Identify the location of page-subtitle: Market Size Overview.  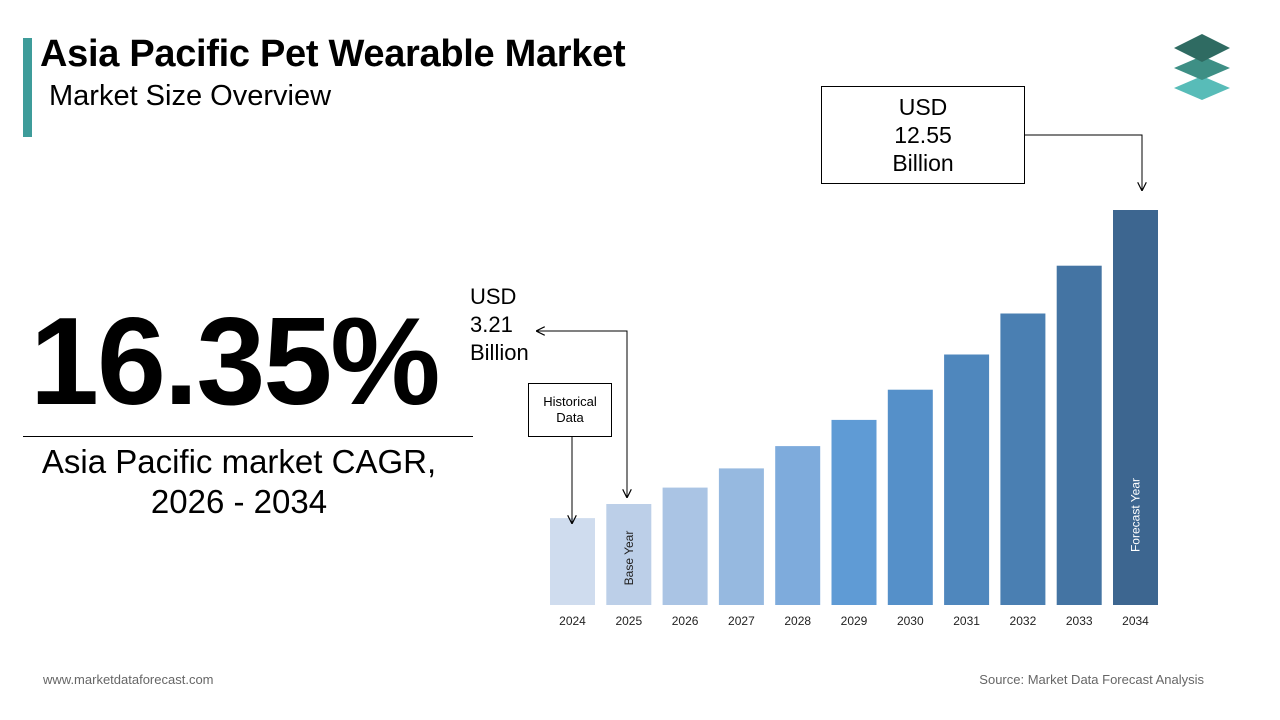
(190, 96).